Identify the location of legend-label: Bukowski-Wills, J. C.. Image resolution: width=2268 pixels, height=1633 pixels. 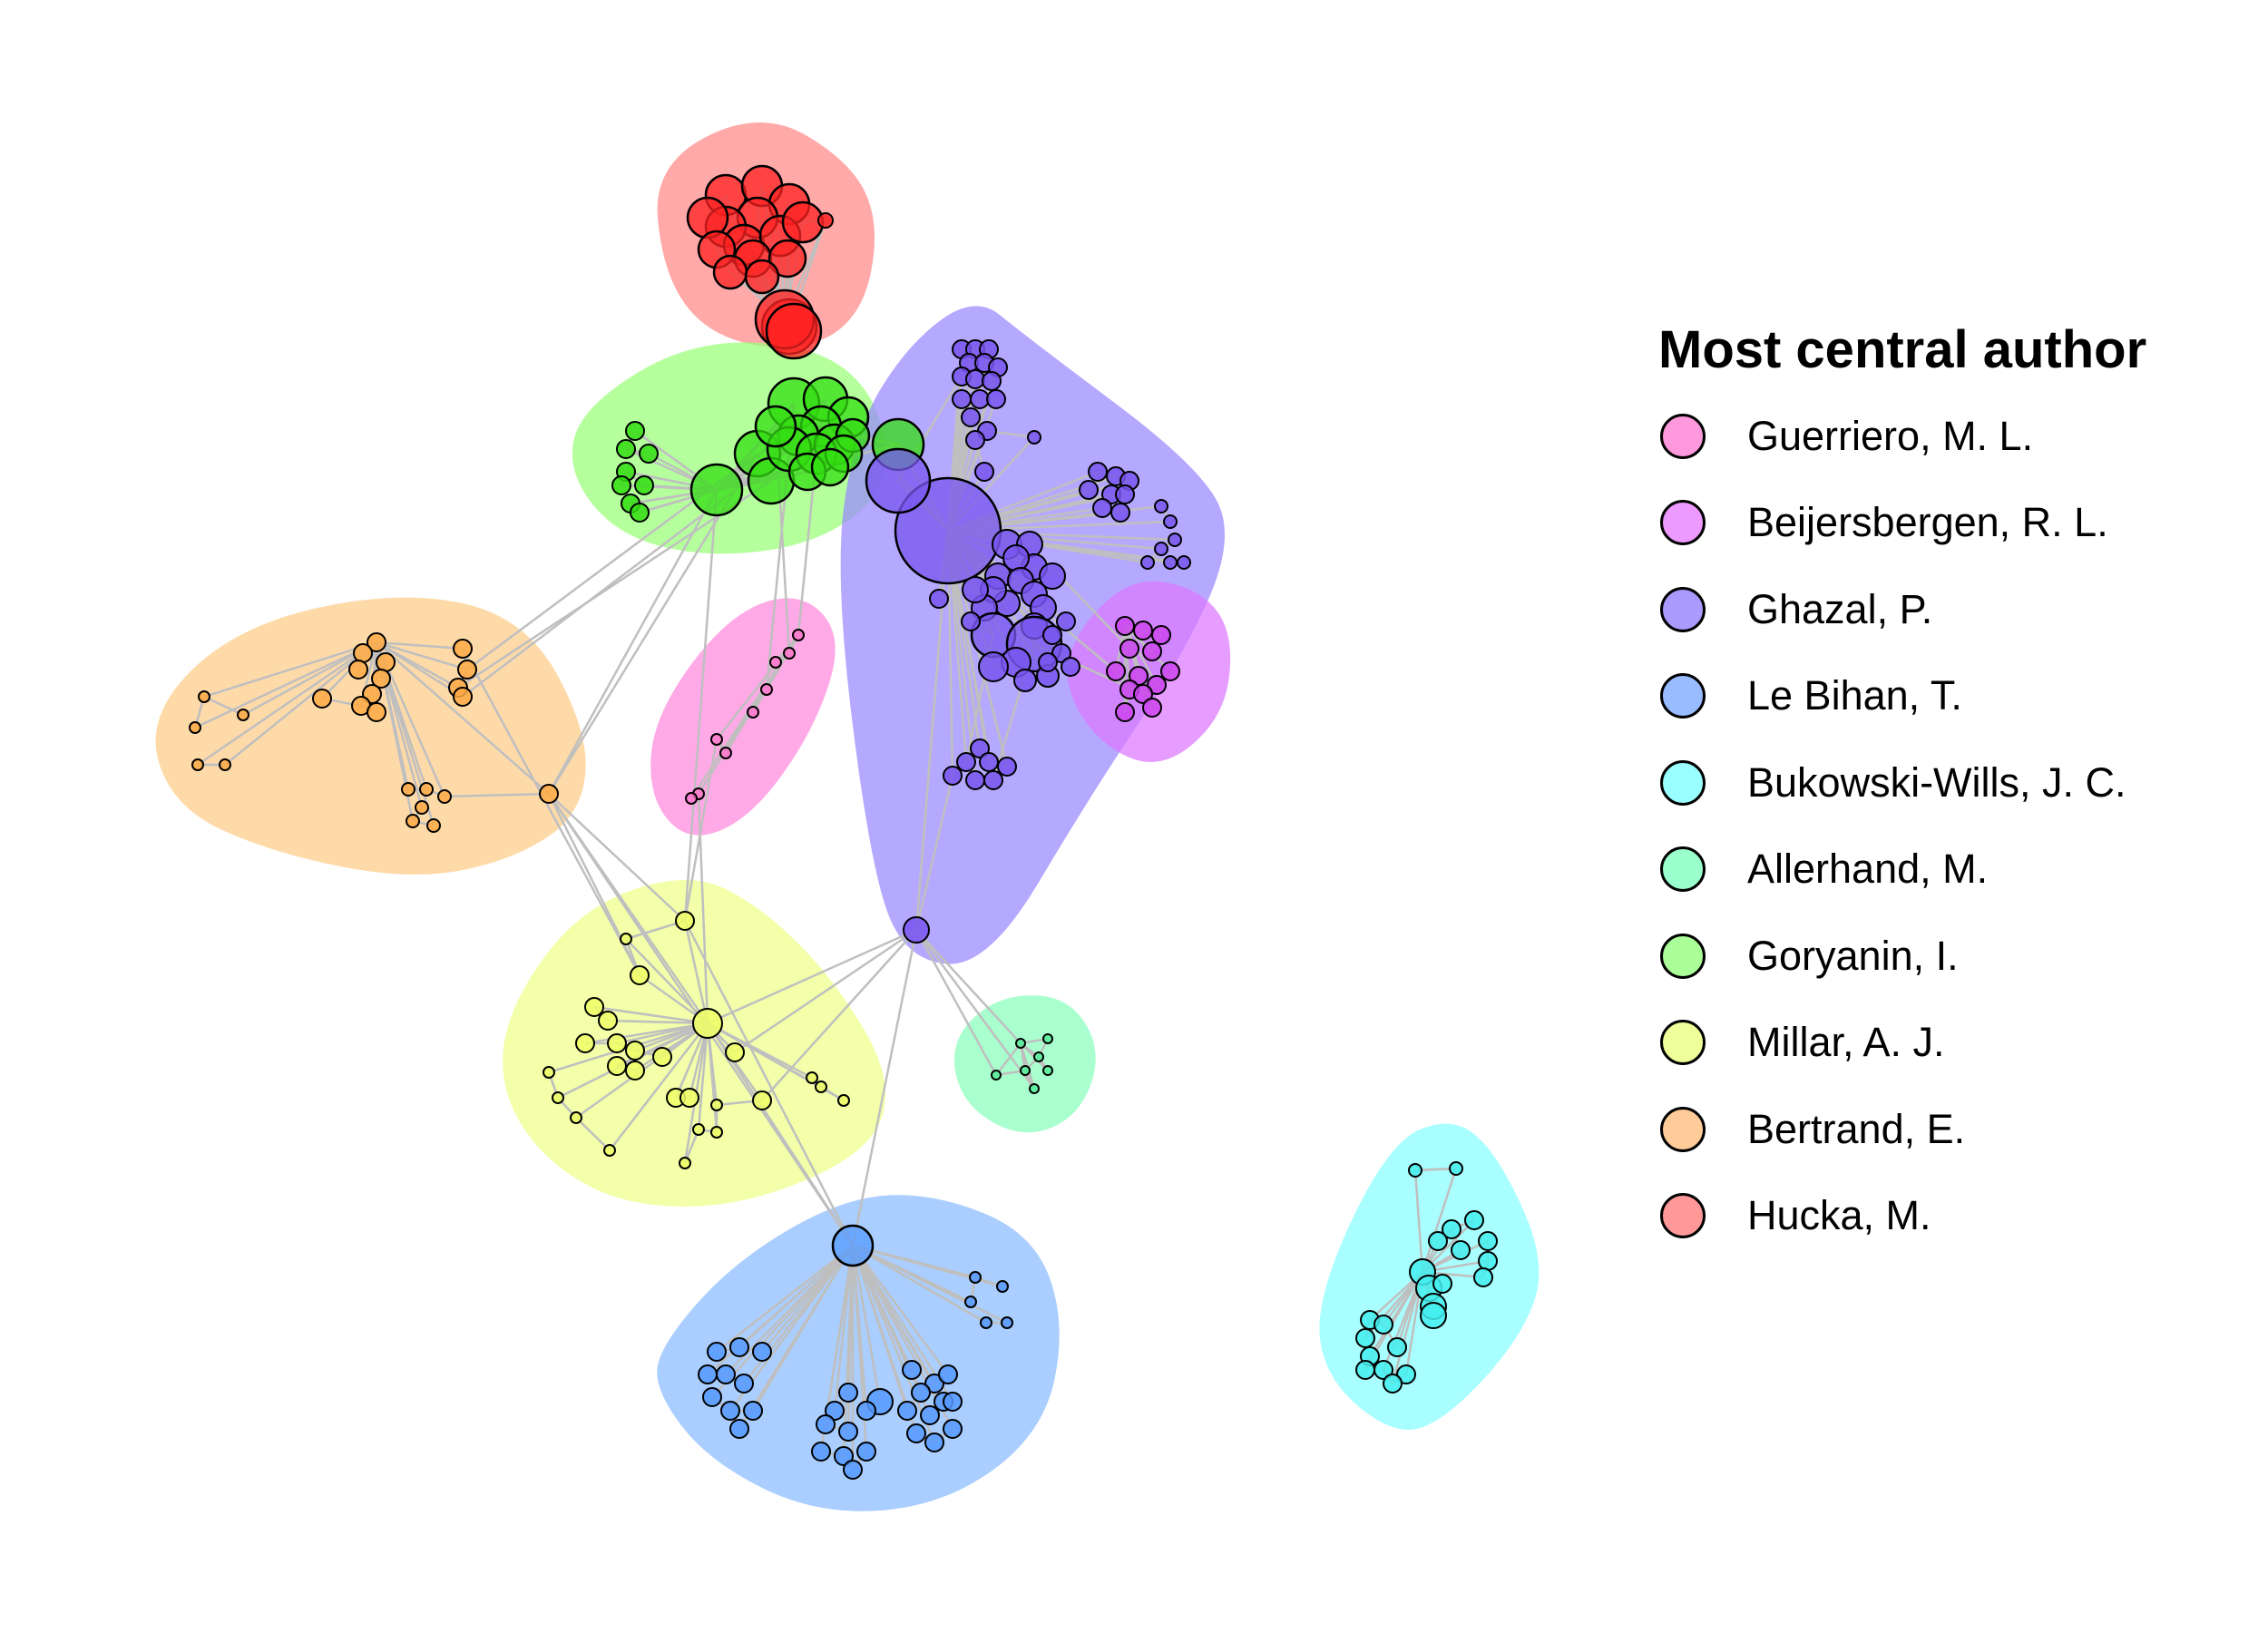
(1936, 782).